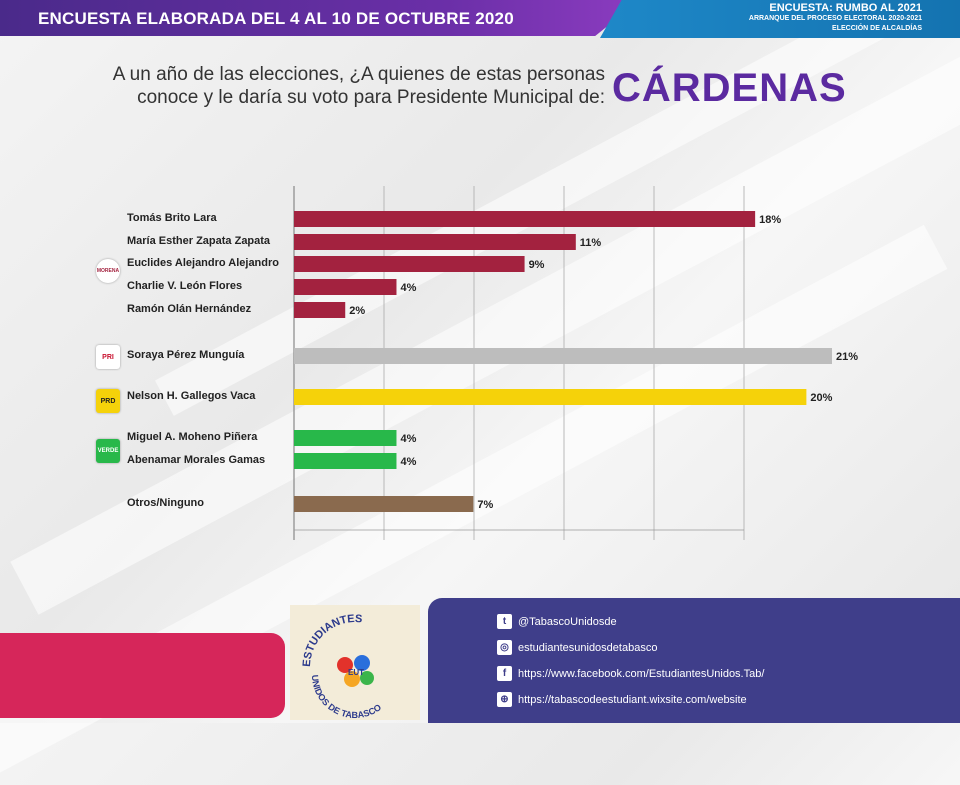 This screenshot has width=960, height=785. What do you see at coordinates (877, 28) in the screenshot?
I see `election-type: ELECCIÓN DE ALCALDÍAS` at bounding box center [877, 28].